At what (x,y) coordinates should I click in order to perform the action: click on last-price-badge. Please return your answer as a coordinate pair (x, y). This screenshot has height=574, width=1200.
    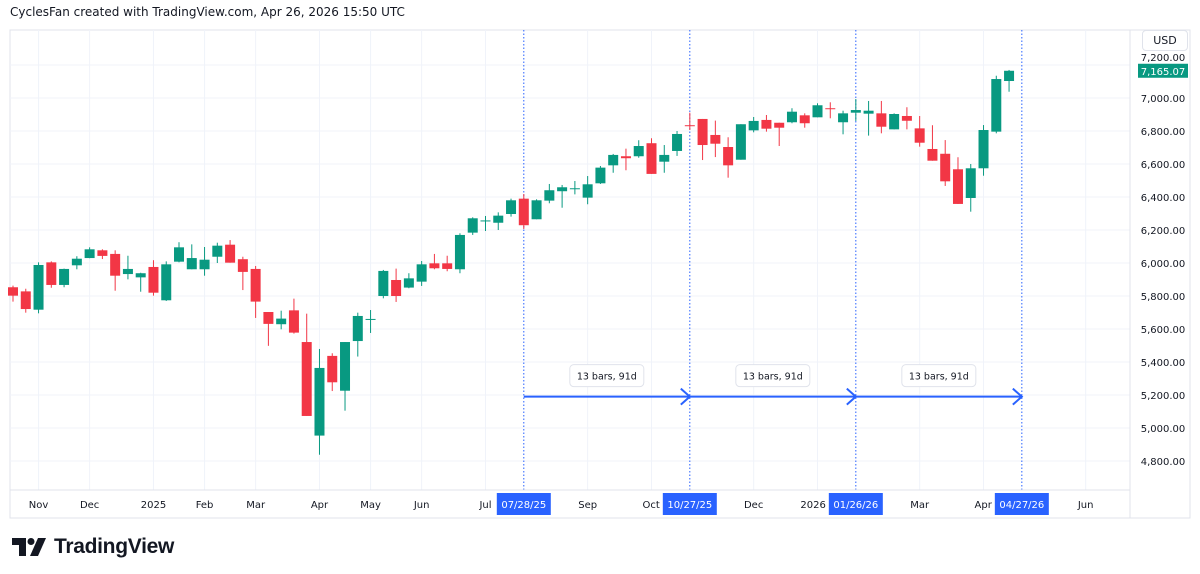
    Looking at the image, I should click on (1163, 70).